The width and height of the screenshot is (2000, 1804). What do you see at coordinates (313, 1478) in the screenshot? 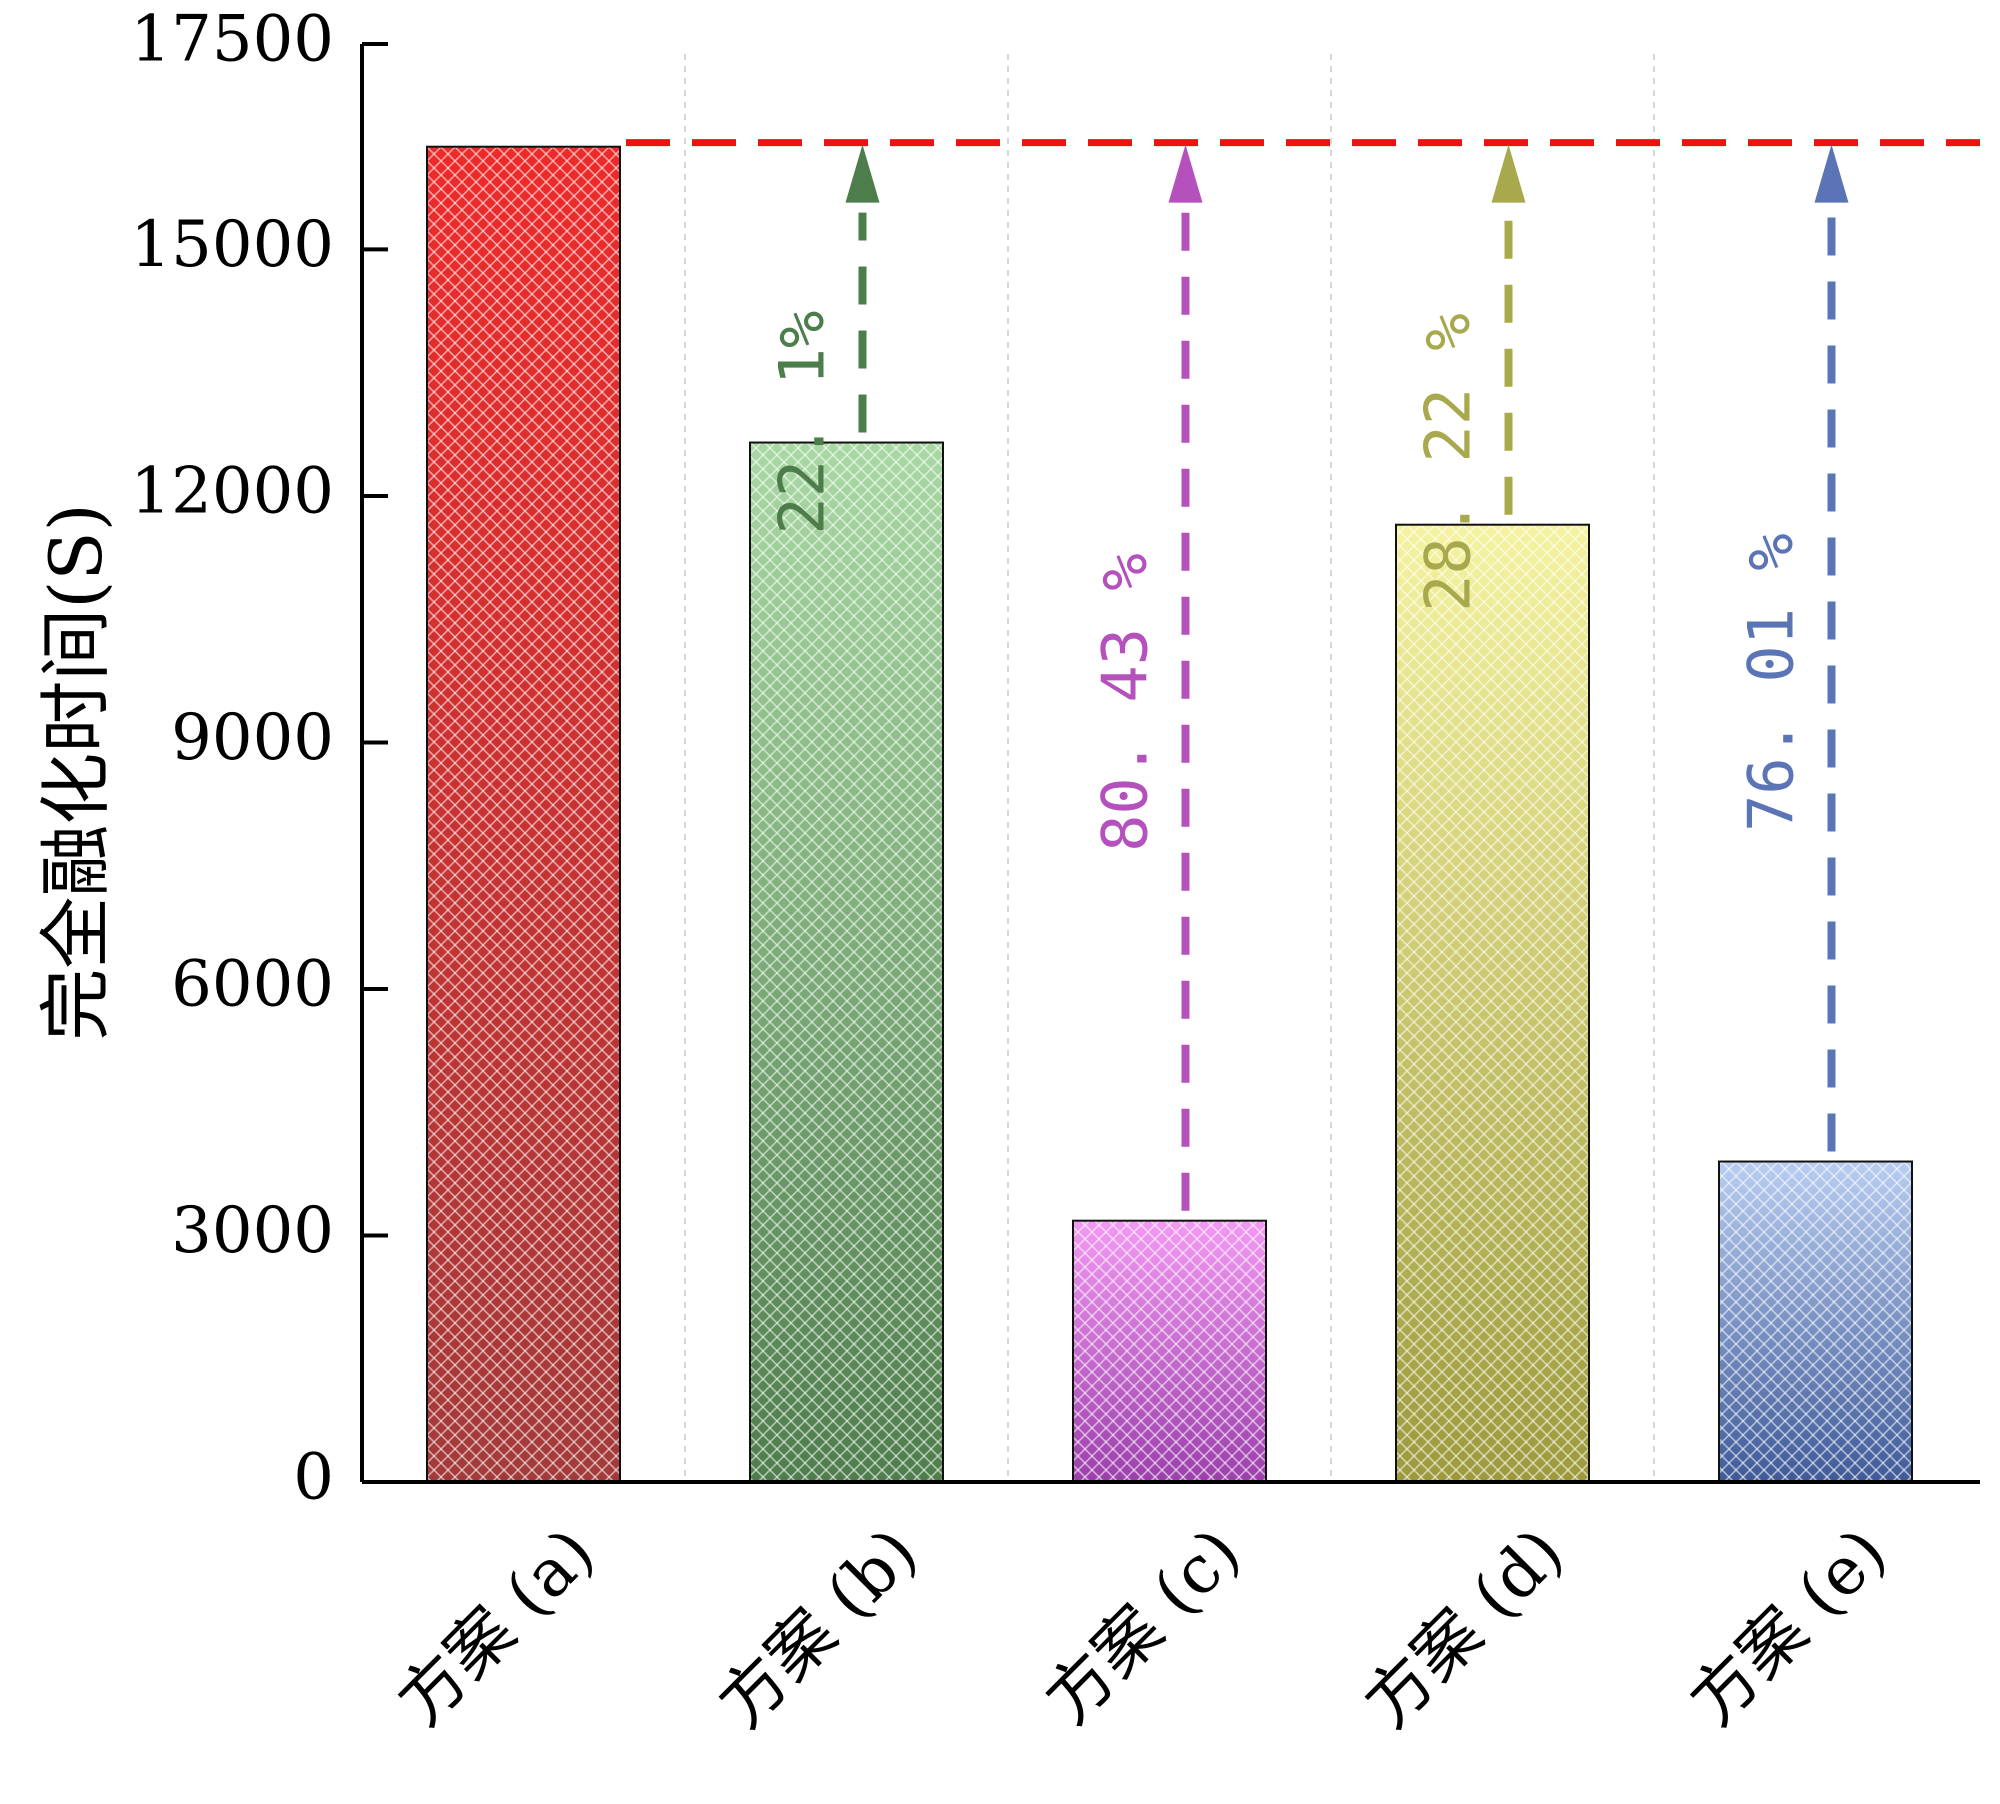
I see `y-tick-label: 0` at bounding box center [313, 1478].